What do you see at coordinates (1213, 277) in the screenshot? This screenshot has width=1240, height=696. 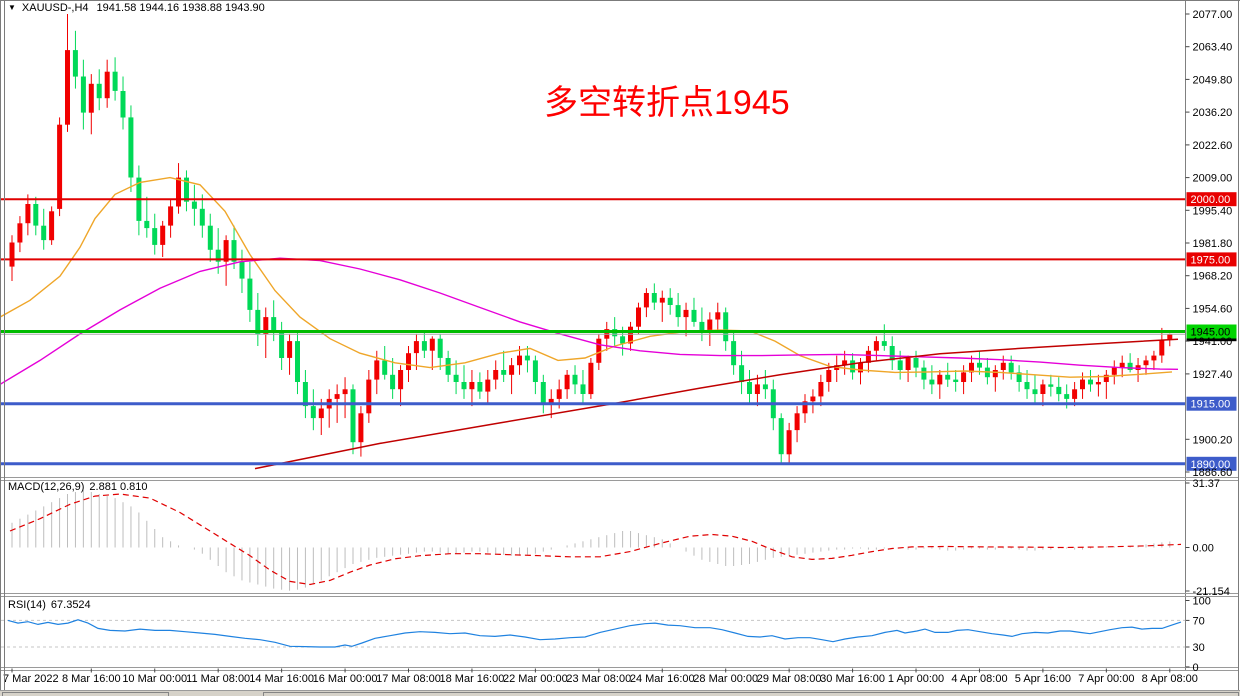 I see `price-tick-label: 1968.20` at bounding box center [1213, 277].